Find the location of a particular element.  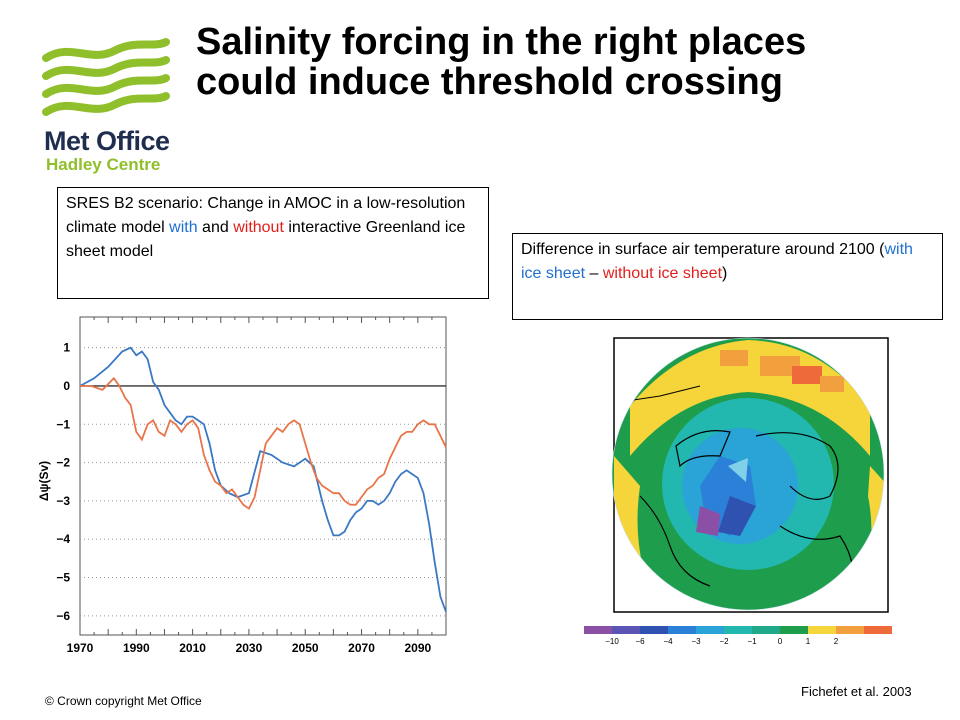

grid-lines is located at coordinates (263, 482).